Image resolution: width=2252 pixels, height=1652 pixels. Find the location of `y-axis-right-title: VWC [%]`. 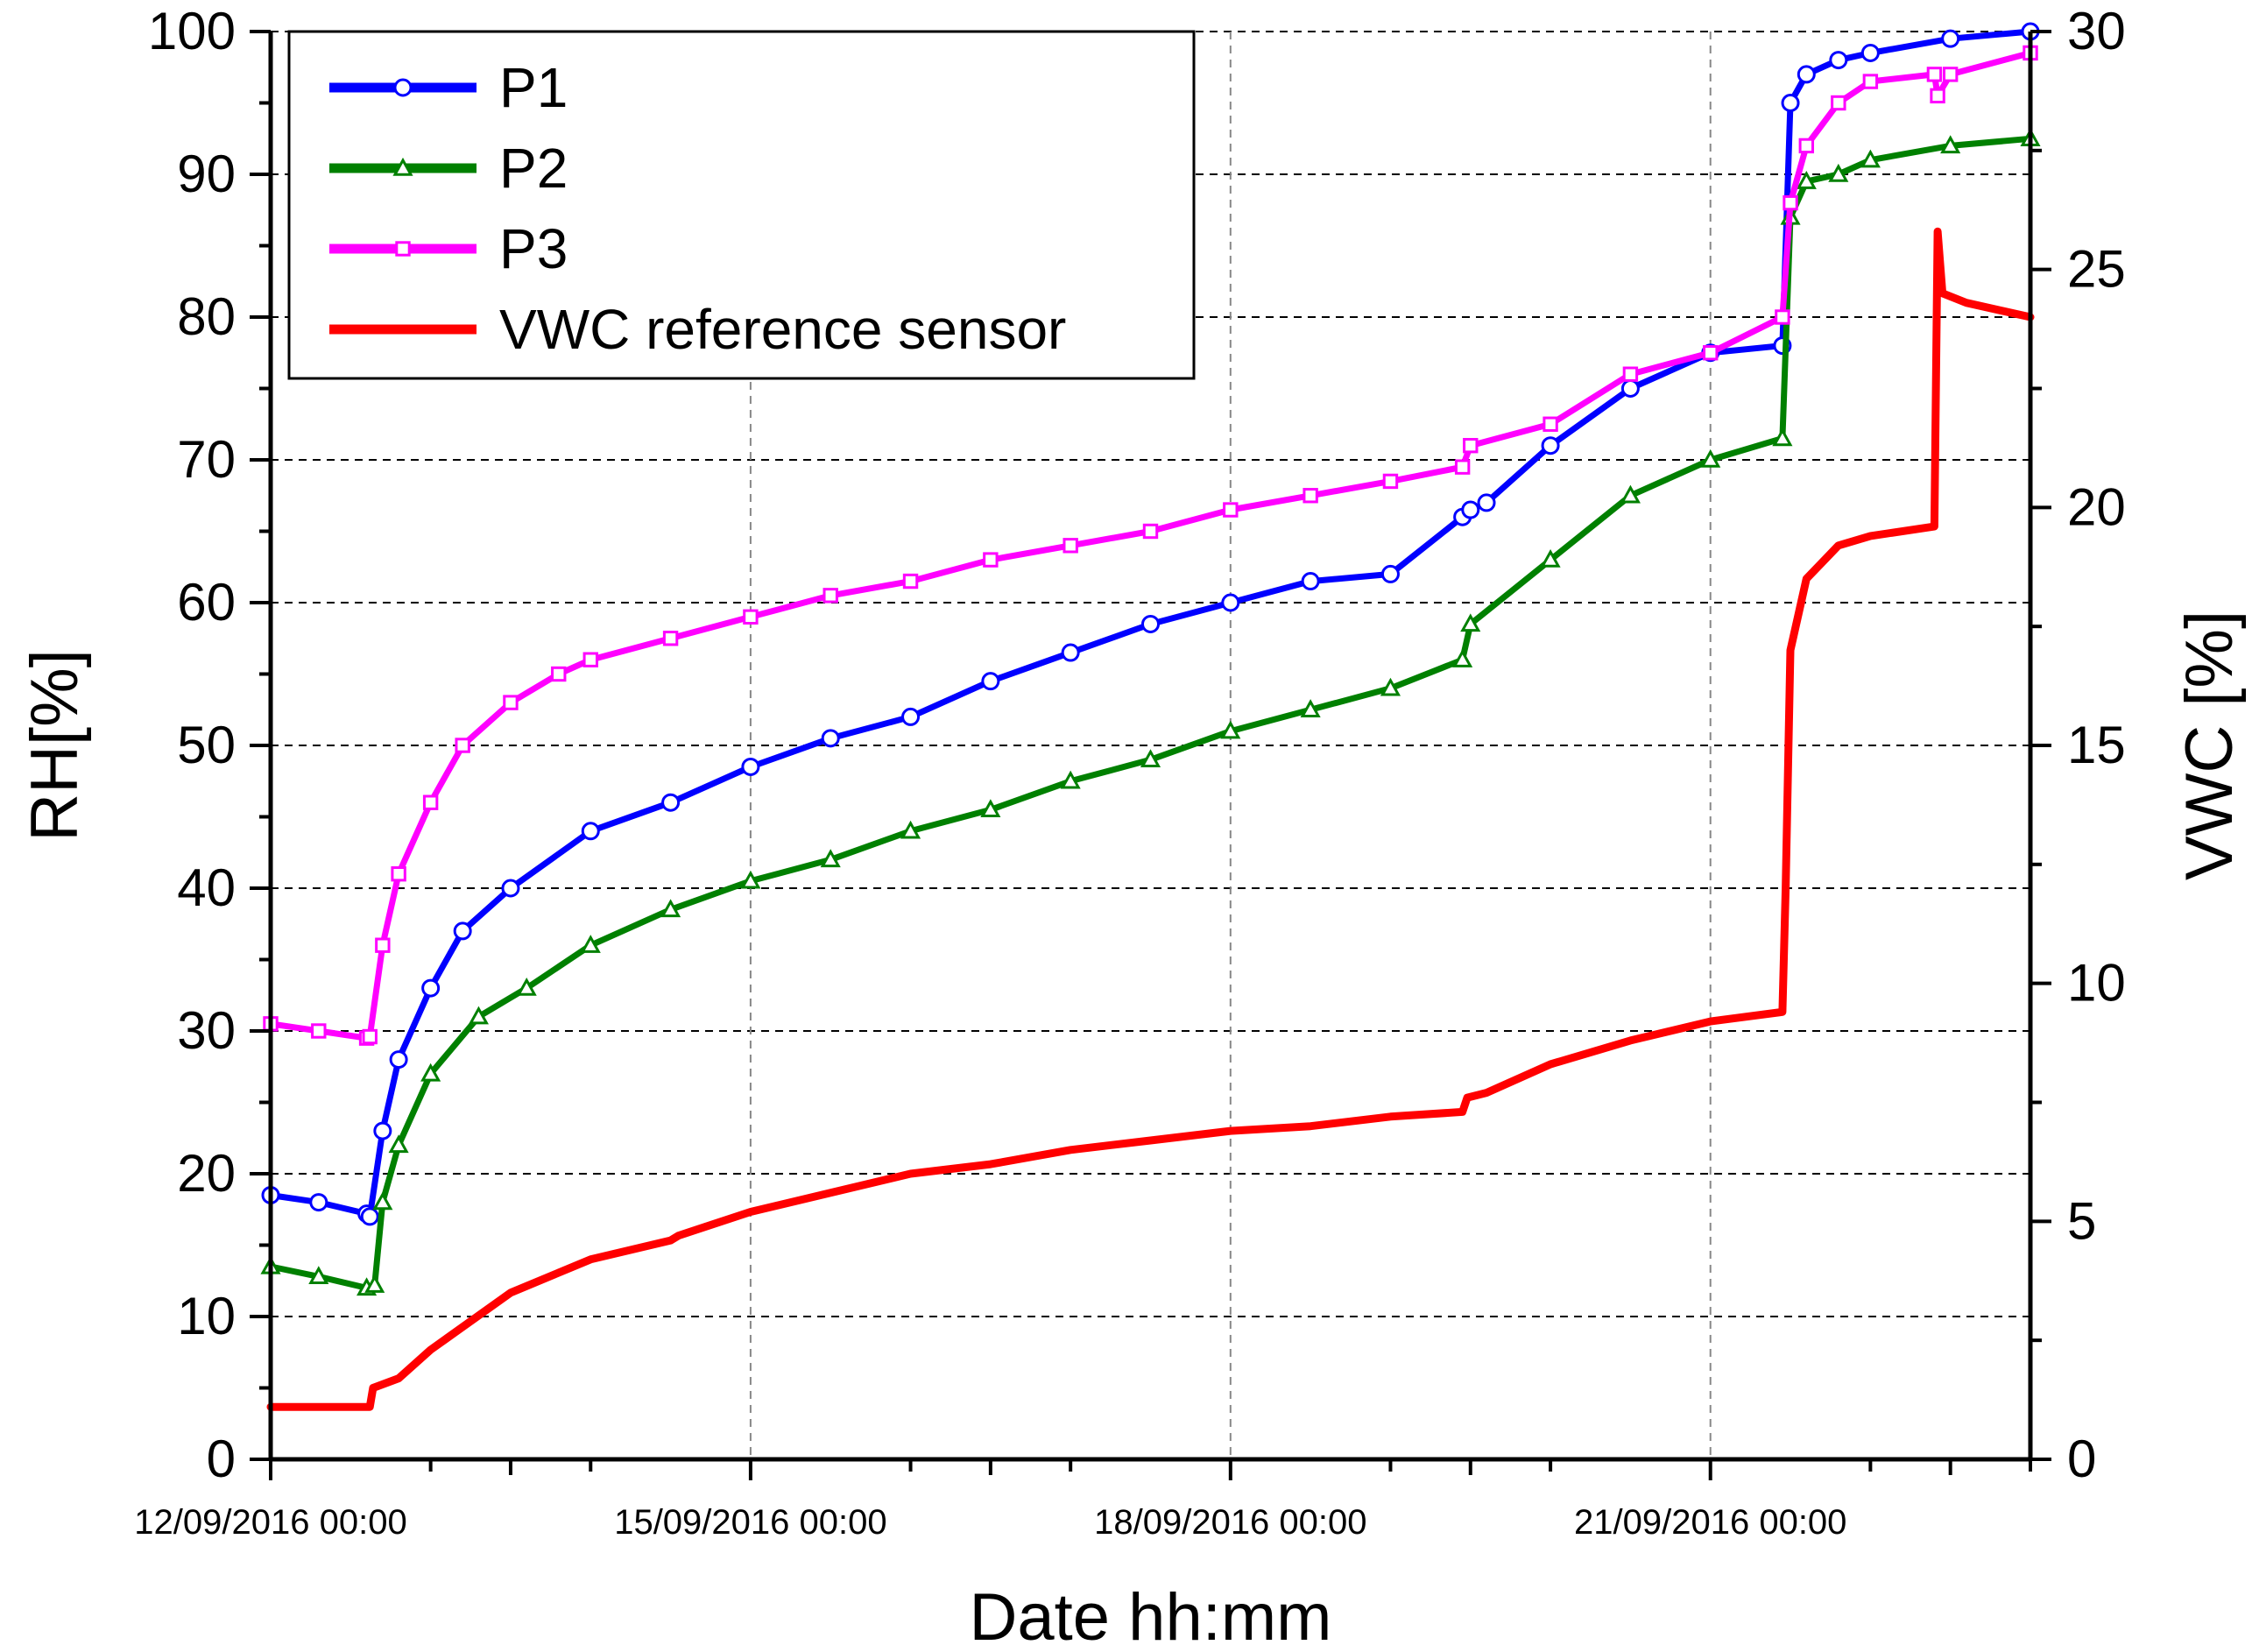

y-axis-right-title: VWC [%] is located at coordinates (2209, 745).